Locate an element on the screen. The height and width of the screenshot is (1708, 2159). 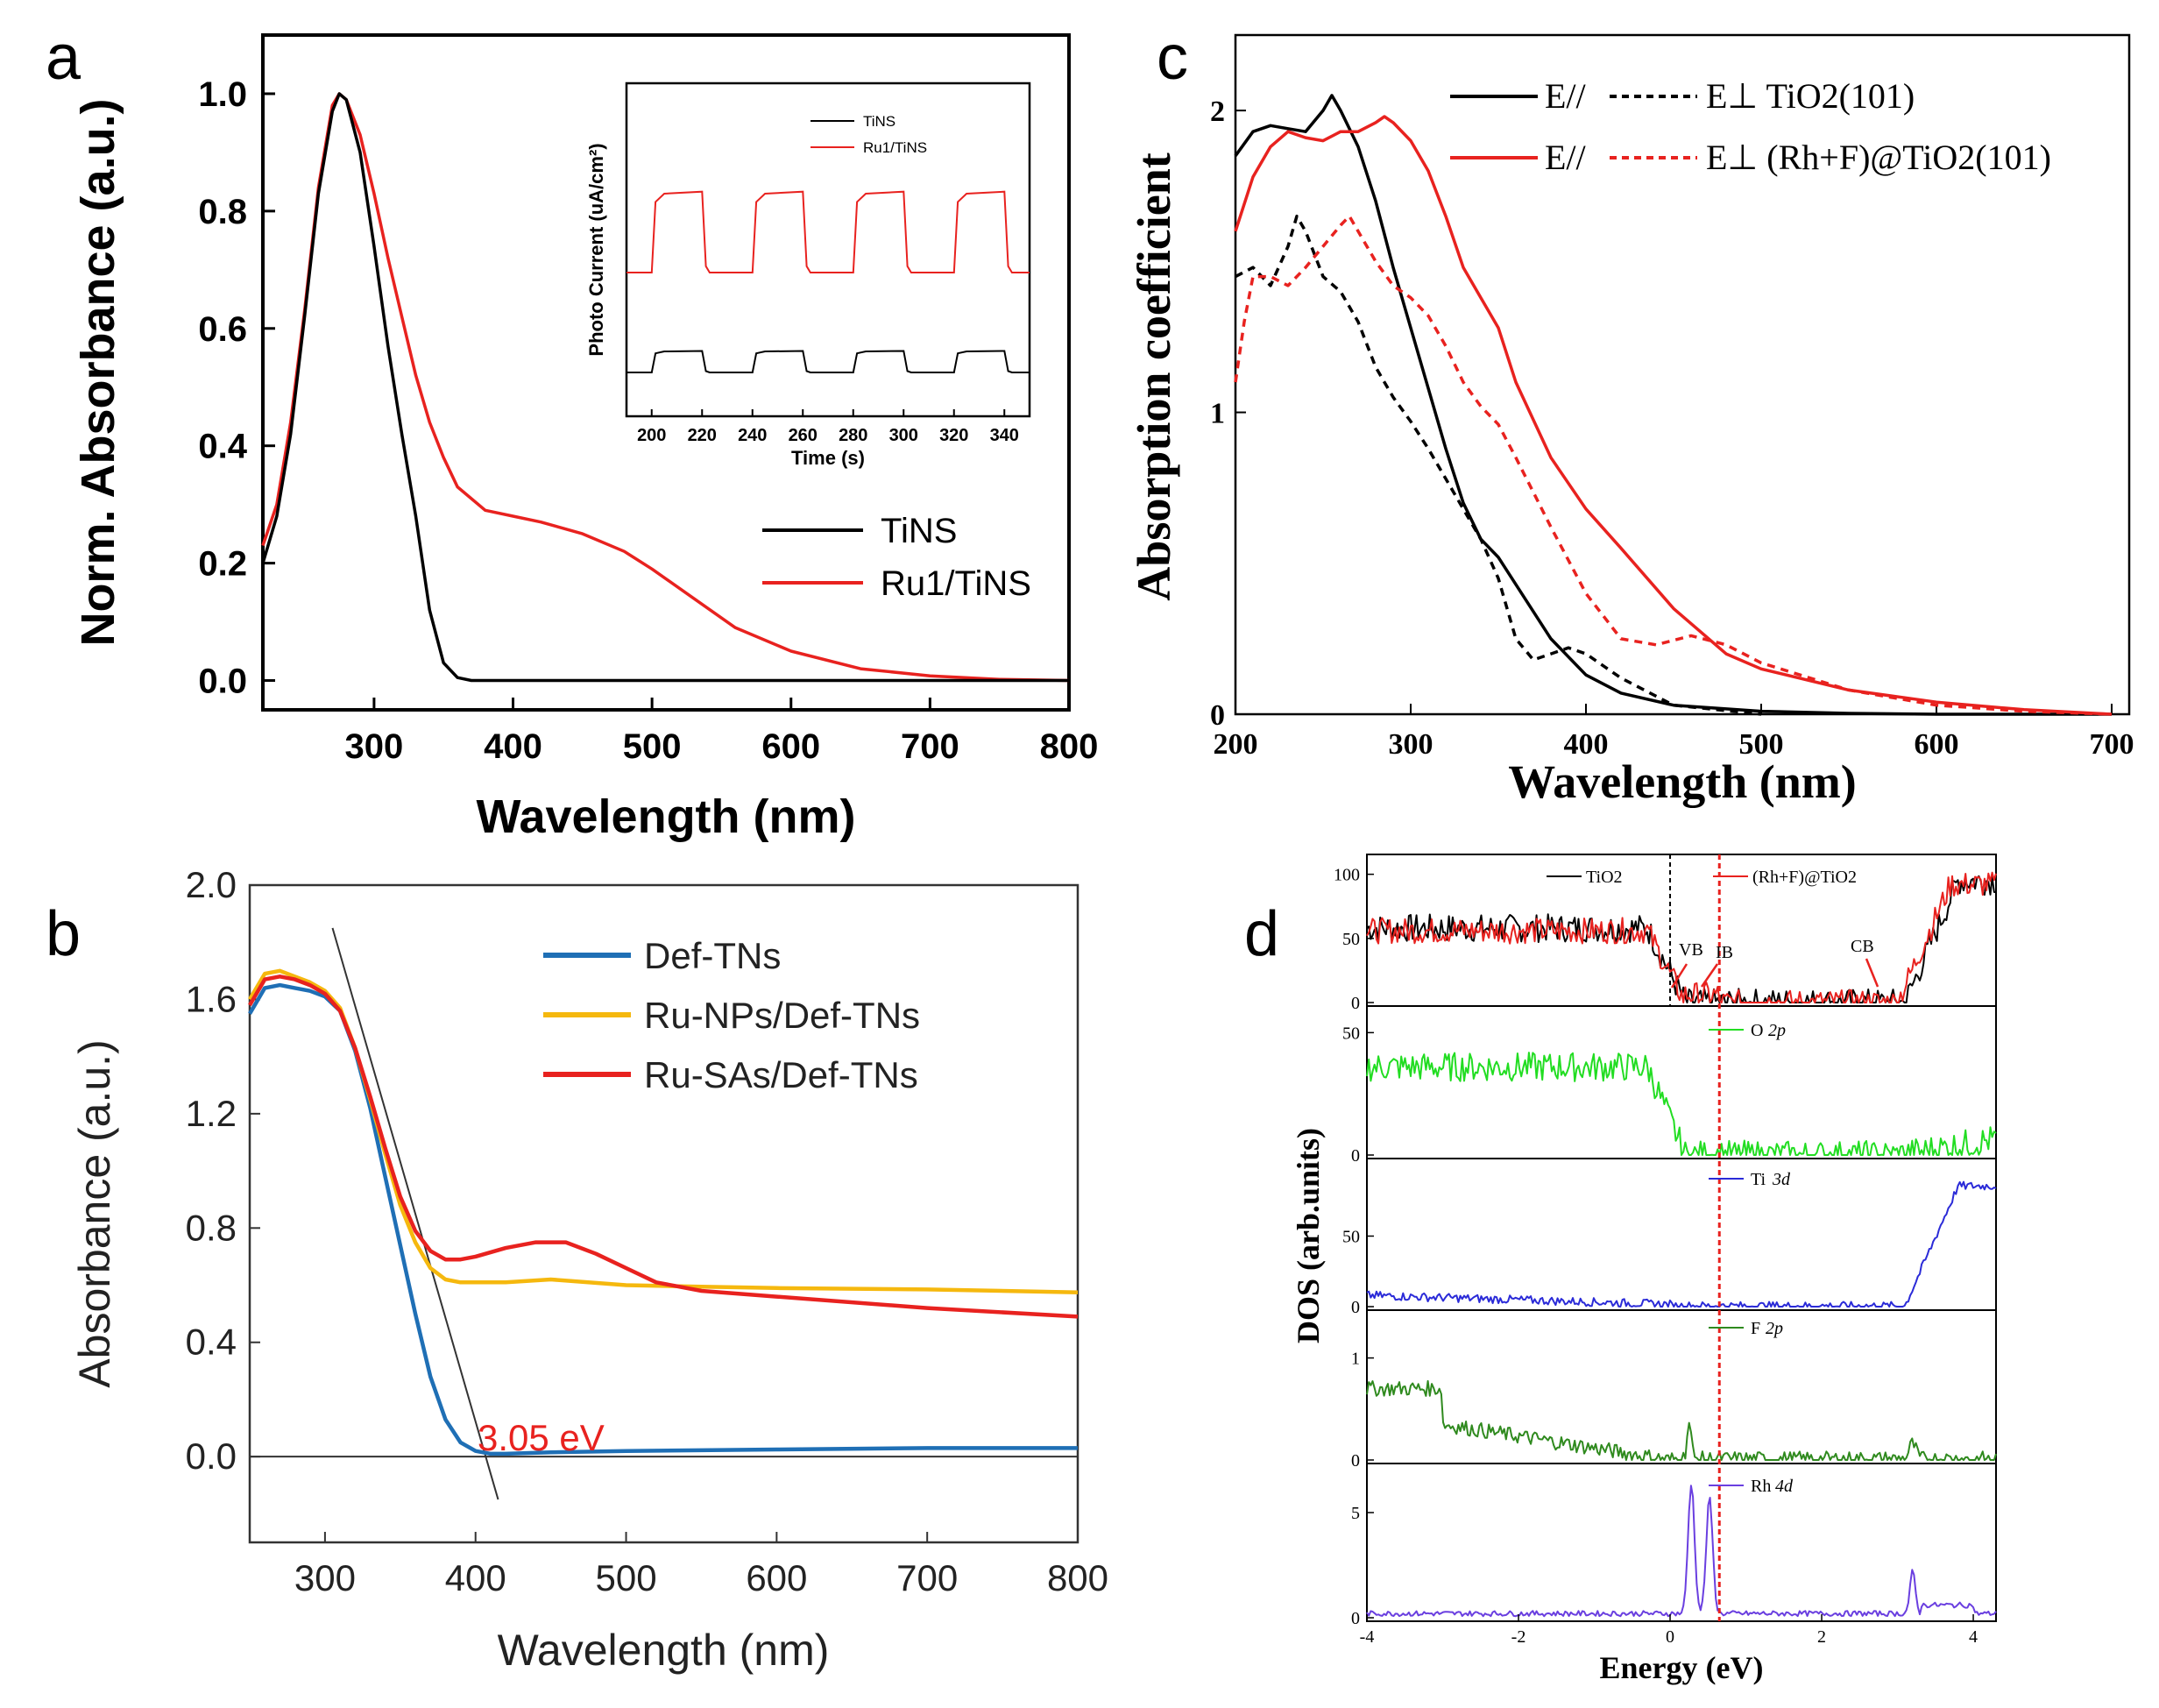
panel-b-ylabel: Absorbance (a.u.) is located at coordinates (94, 1213).